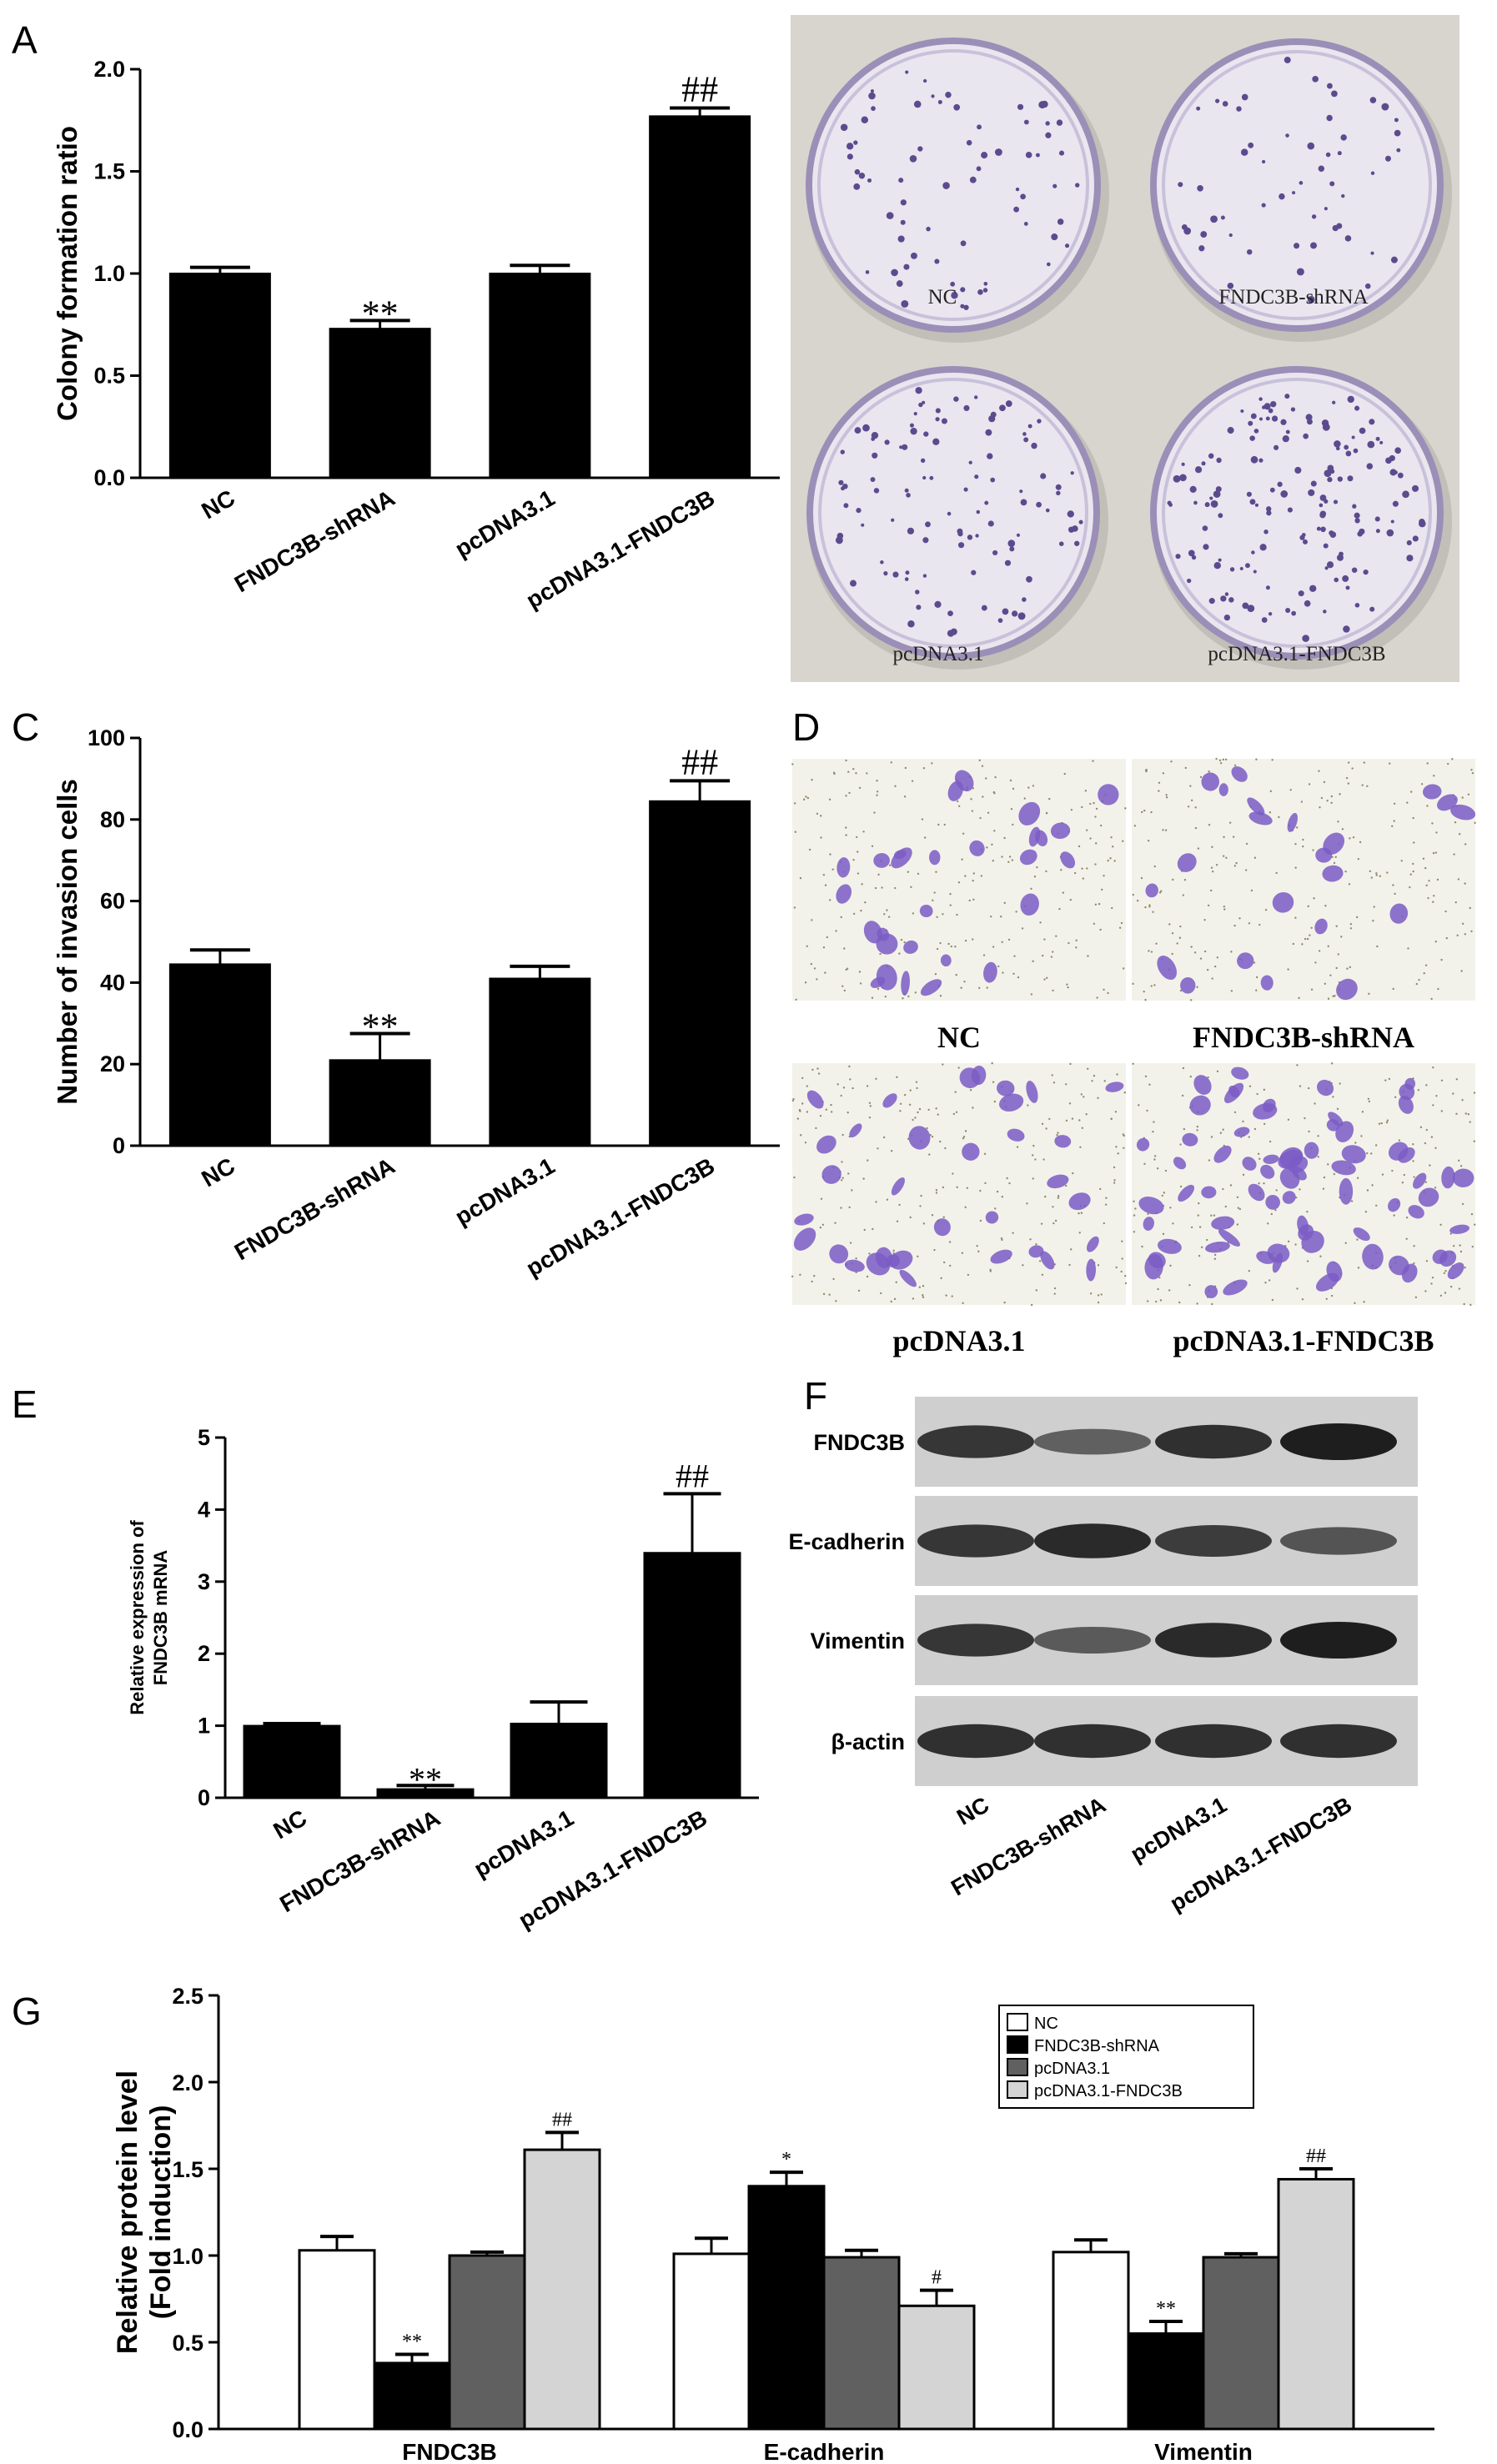  Describe the element at coordinates (112, 1063) in the screenshot. I see `y-tick-label: 20` at that location.